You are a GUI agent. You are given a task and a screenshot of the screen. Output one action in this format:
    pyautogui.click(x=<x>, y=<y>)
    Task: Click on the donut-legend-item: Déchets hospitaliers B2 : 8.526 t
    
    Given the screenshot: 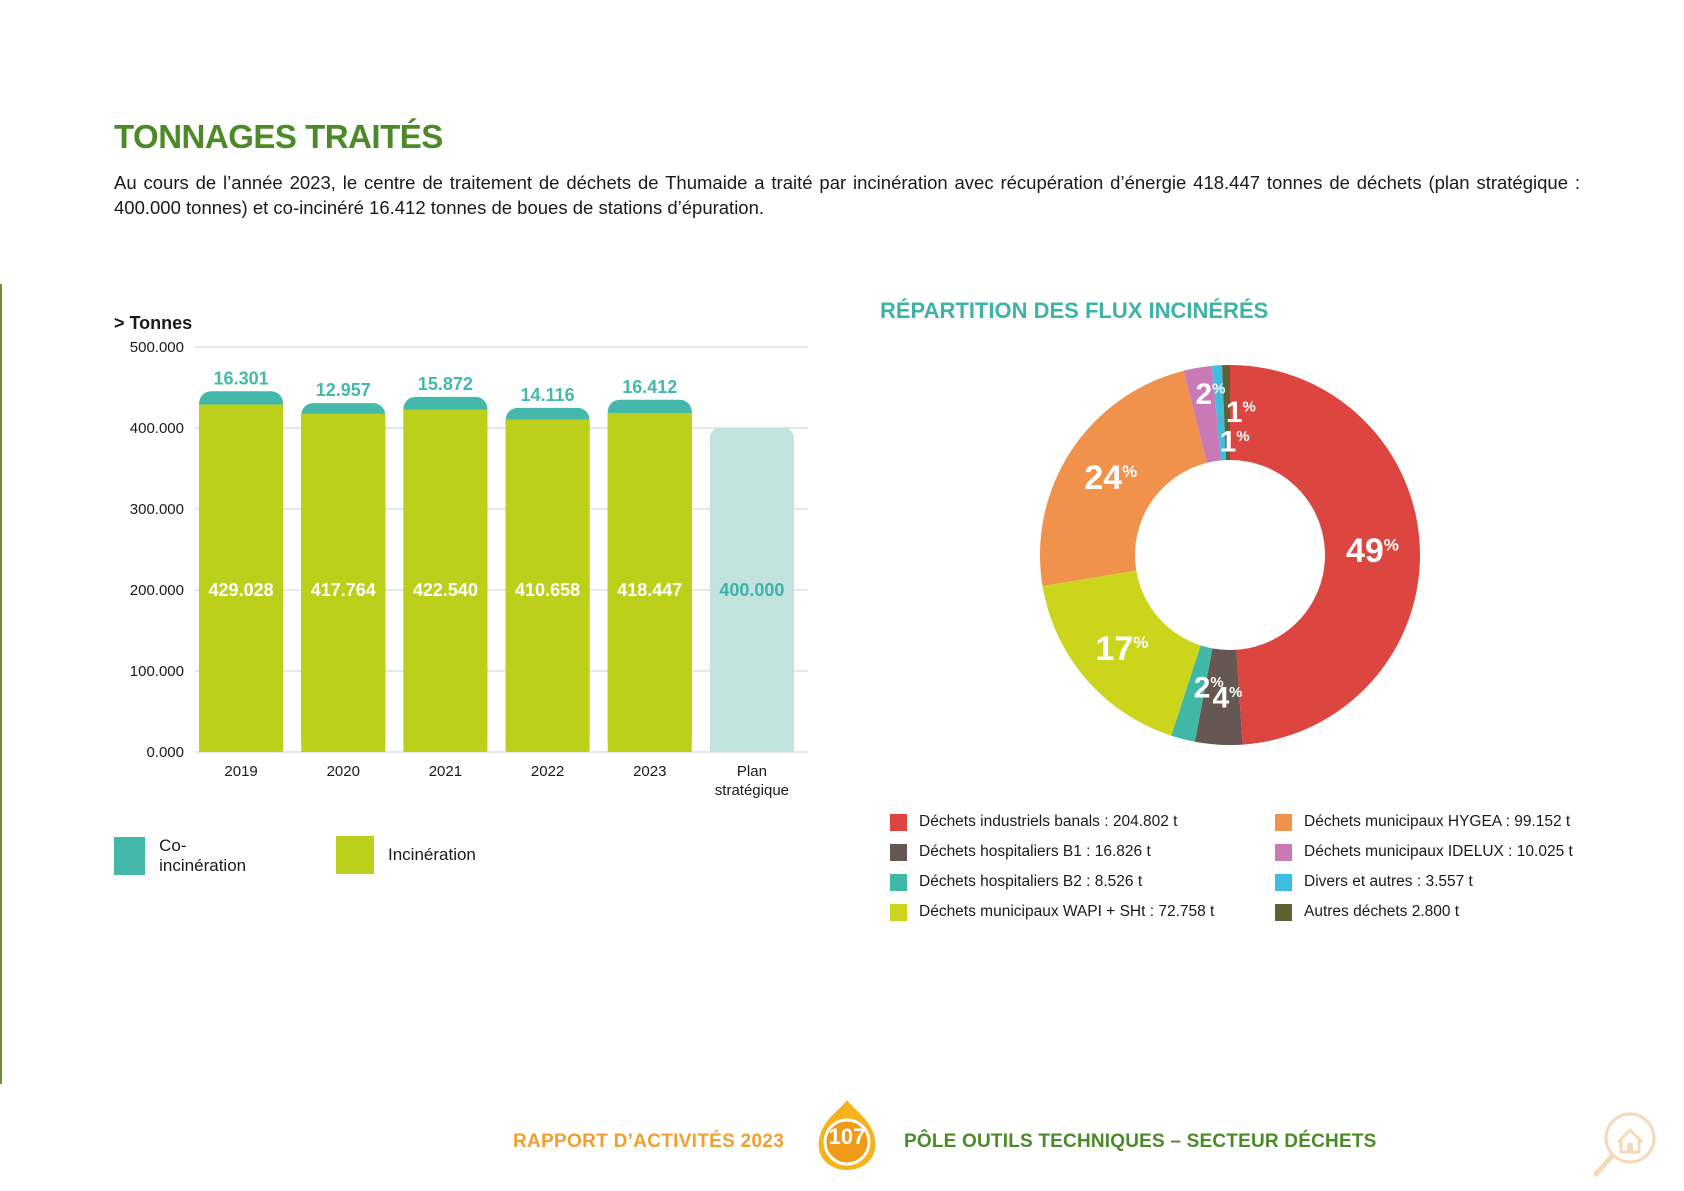 What is the action you would take?
    pyautogui.click(x=1016, y=882)
    